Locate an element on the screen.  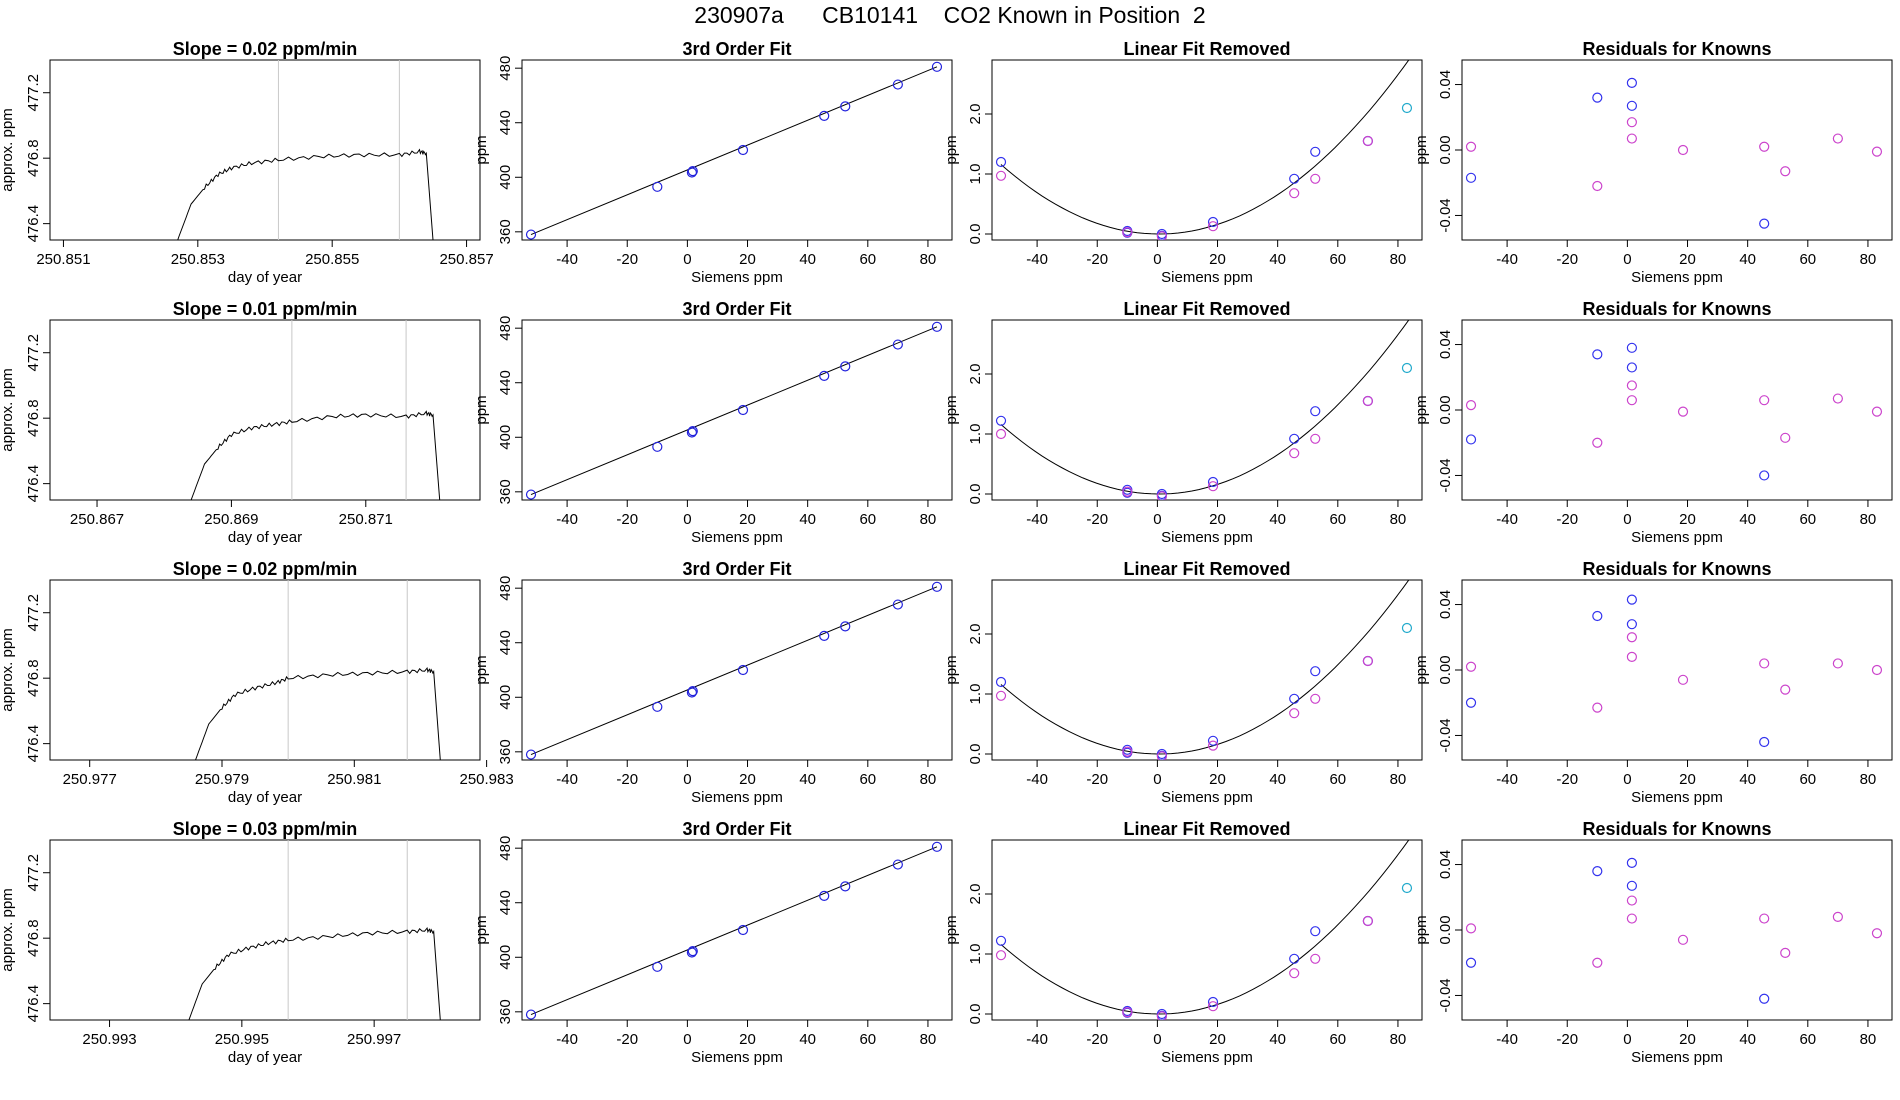
y-tick-label: 477.2 is located at coordinates (33, 613).